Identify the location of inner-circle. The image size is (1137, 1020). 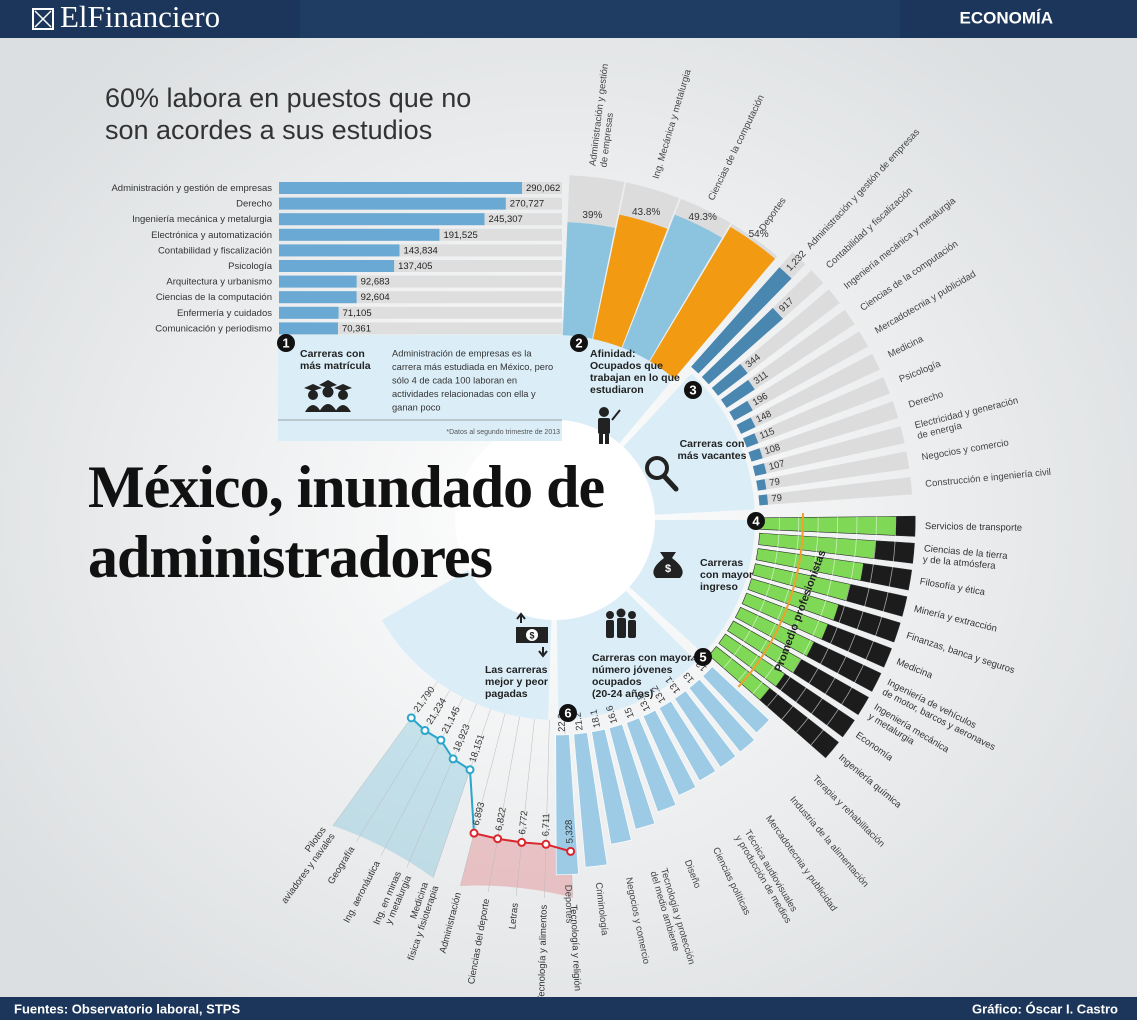
(555, 520).